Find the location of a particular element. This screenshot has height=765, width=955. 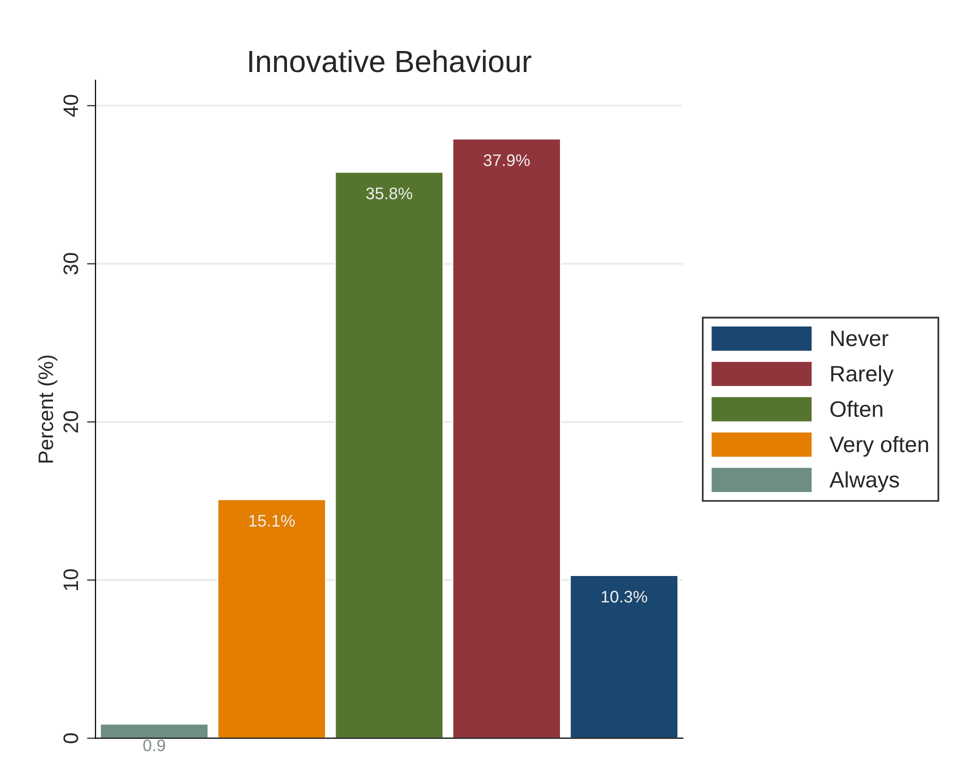

legend-label: Never is located at coordinates (859, 338).